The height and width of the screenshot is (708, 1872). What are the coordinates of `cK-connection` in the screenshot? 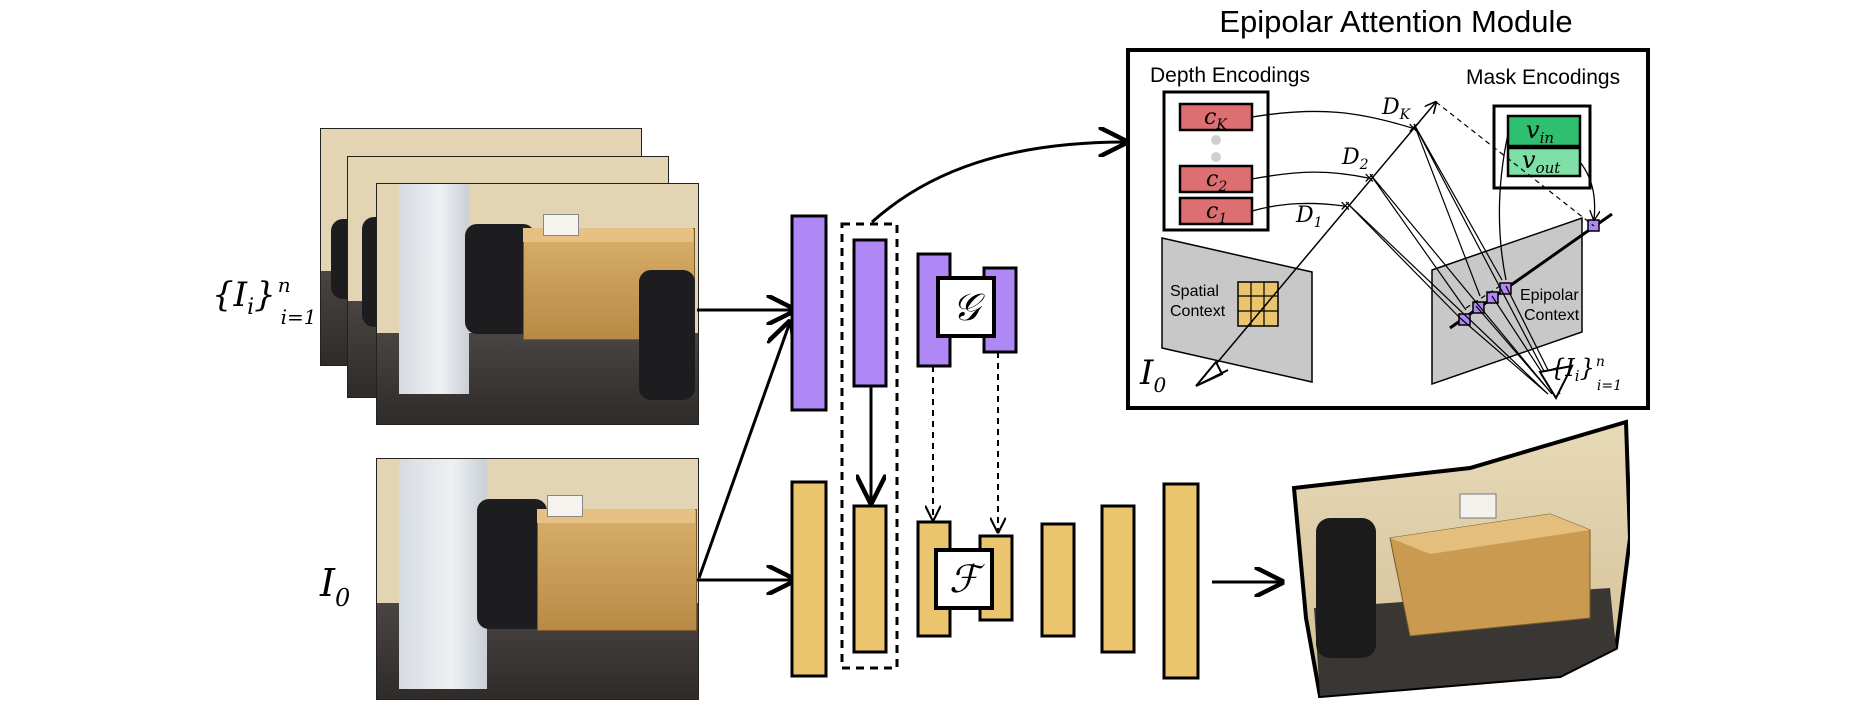 It's located at (1332, 119).